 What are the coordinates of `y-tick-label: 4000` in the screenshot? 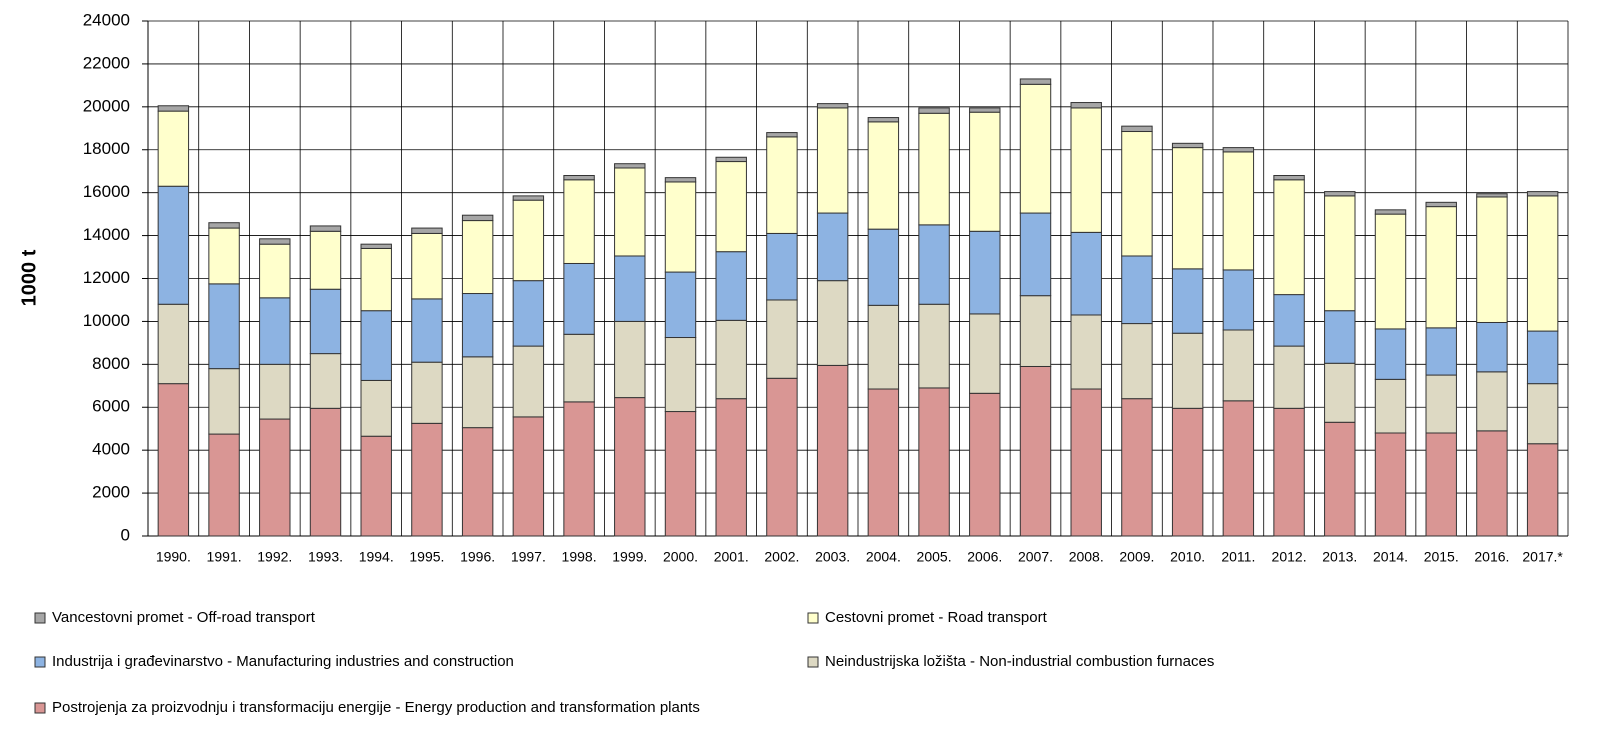 It's located at (111, 449).